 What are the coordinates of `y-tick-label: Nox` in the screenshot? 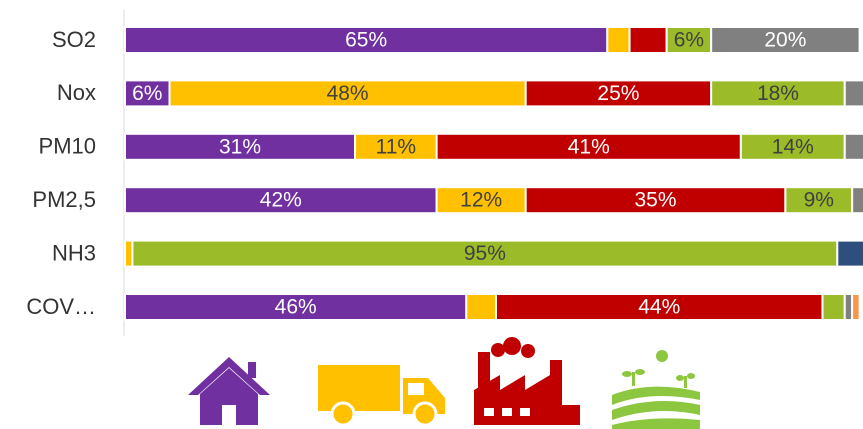 It's located at (76, 92).